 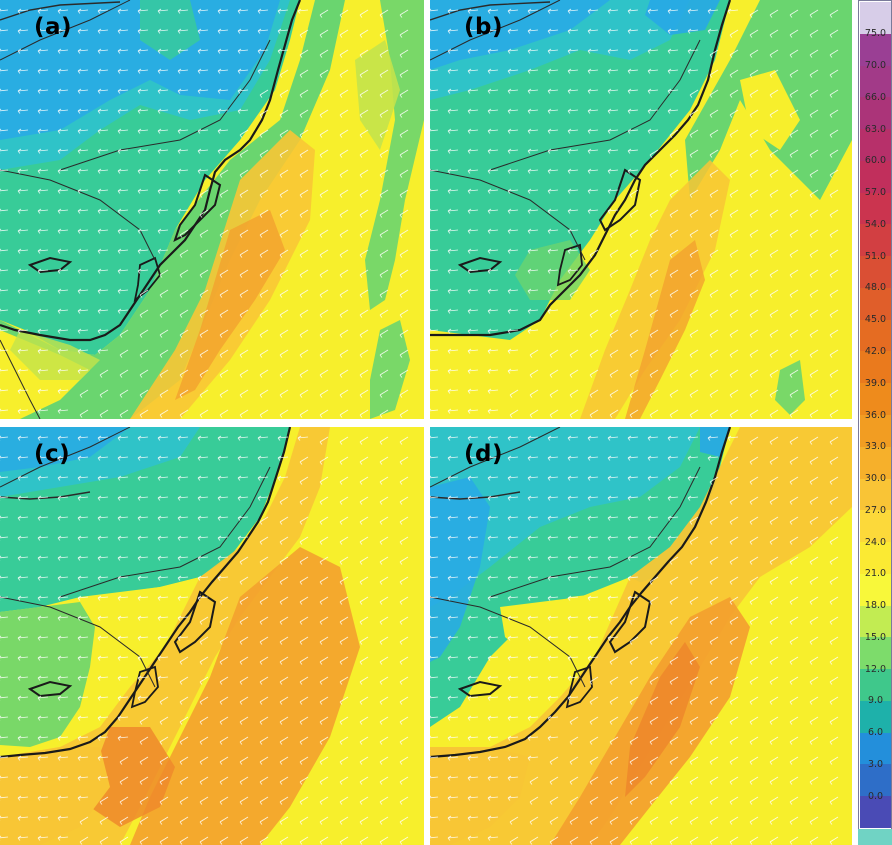 What do you see at coordinates (875, 542) in the screenshot?
I see `colorbar-tick-label: 24.0` at bounding box center [875, 542].